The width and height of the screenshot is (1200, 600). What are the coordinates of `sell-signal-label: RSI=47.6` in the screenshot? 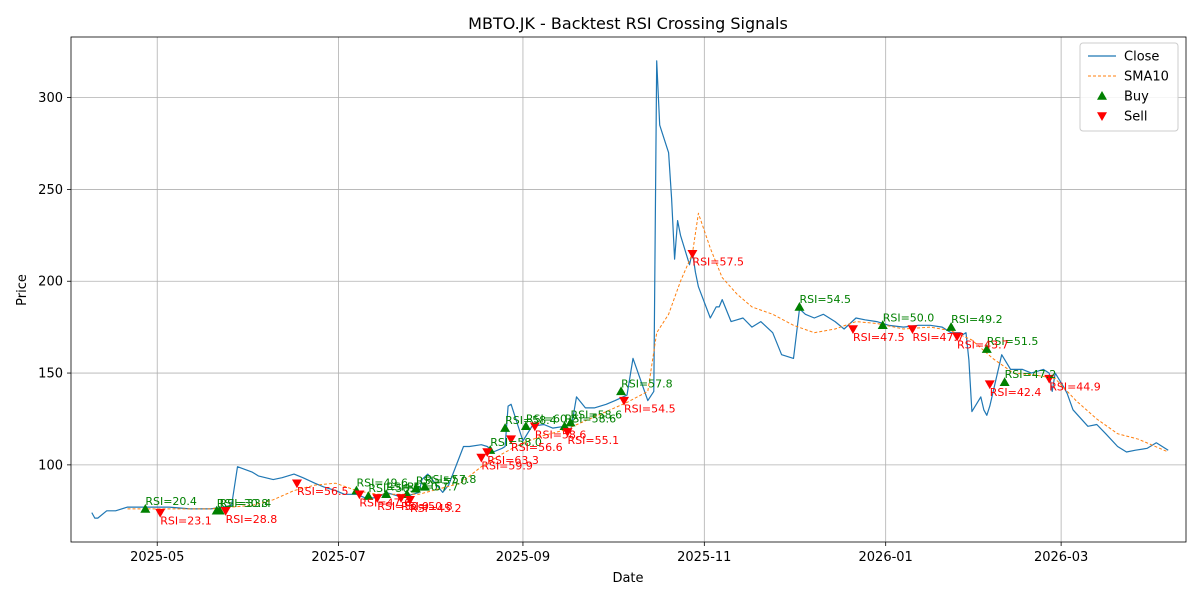 It's located at (385, 502).